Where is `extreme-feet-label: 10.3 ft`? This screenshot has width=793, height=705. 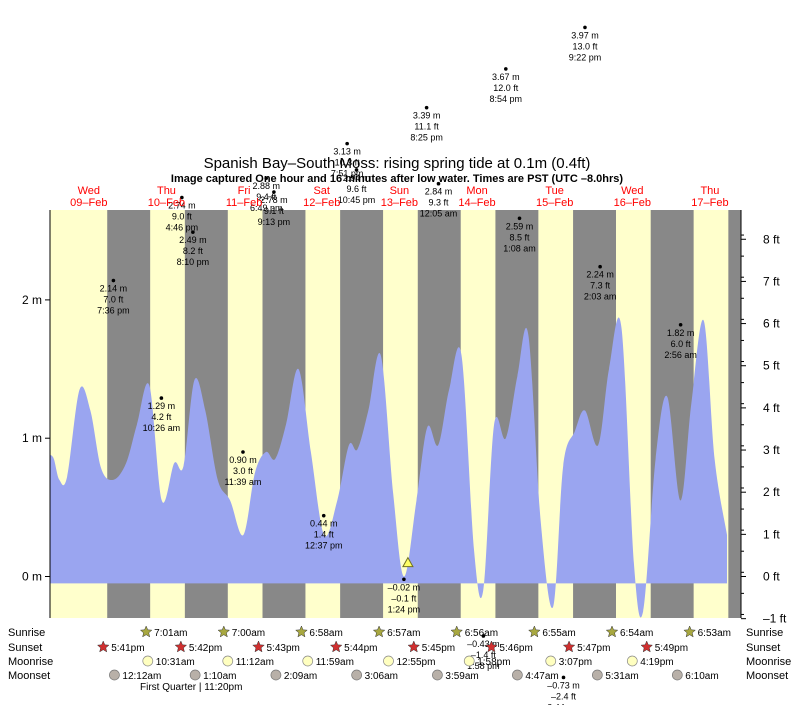 extreme-feet-label: 10.3 ft is located at coordinates (348, 163).